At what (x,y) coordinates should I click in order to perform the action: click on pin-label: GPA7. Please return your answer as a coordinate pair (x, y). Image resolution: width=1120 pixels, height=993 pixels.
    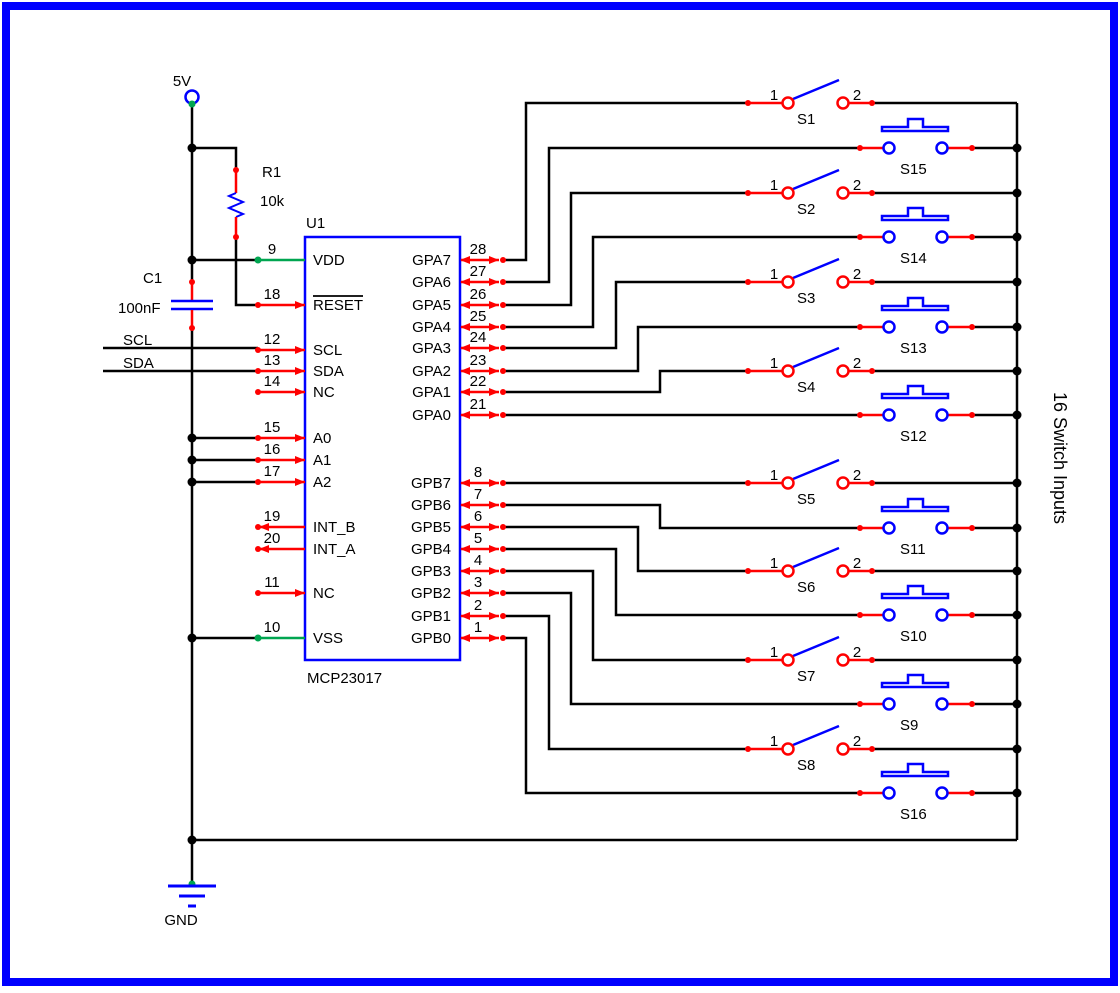
    Looking at the image, I should click on (431, 260).